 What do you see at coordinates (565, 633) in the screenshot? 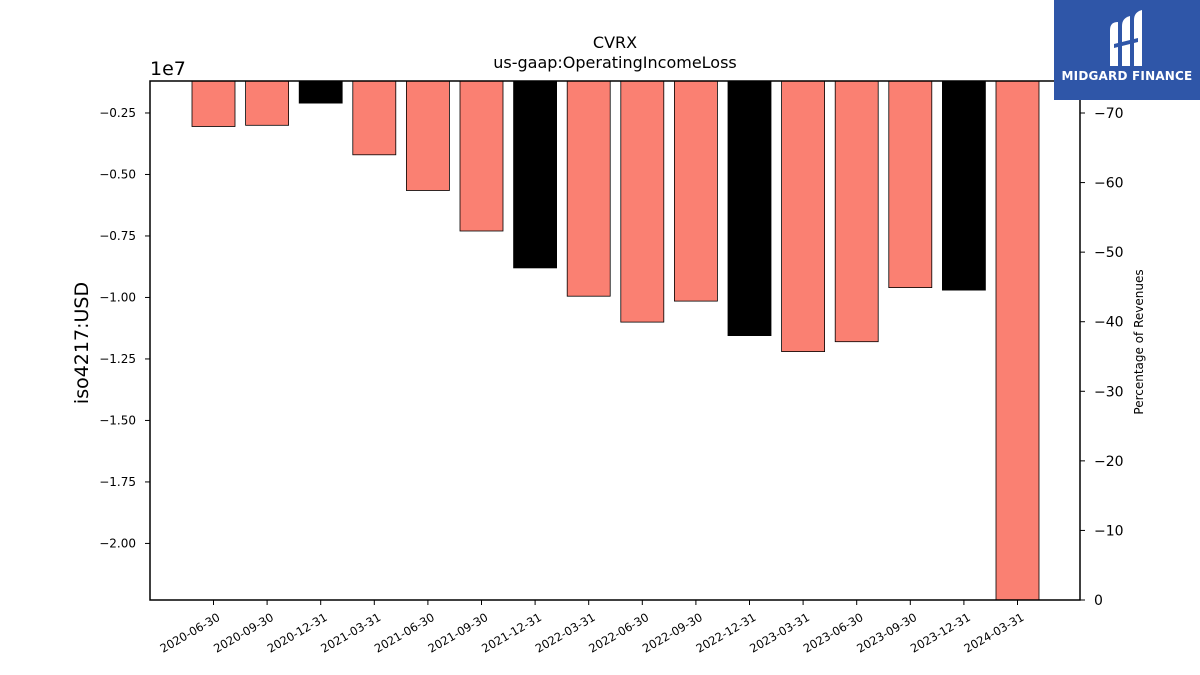
I see `x-tick-label: 2022-03-31` at bounding box center [565, 633].